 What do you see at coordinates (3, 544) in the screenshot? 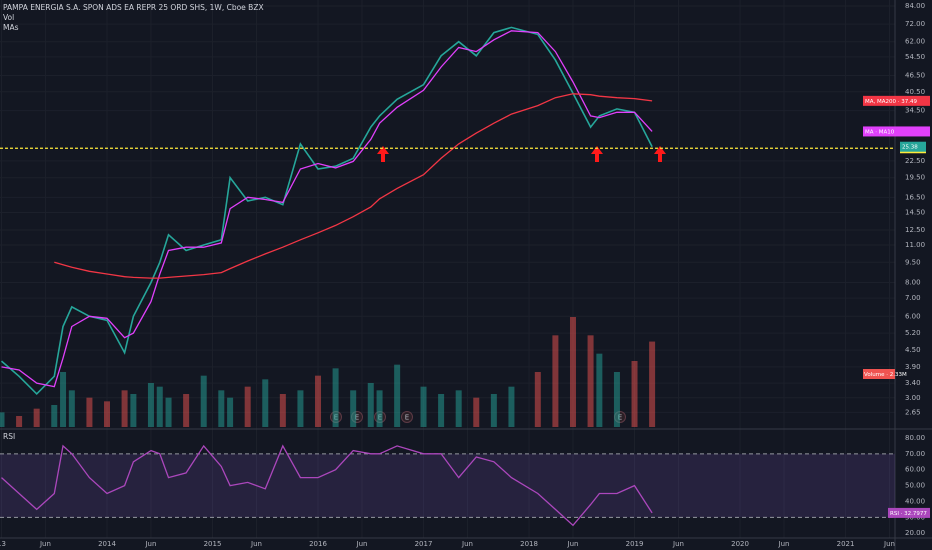
I see `x-tick-label: 13` at bounding box center [3, 544].